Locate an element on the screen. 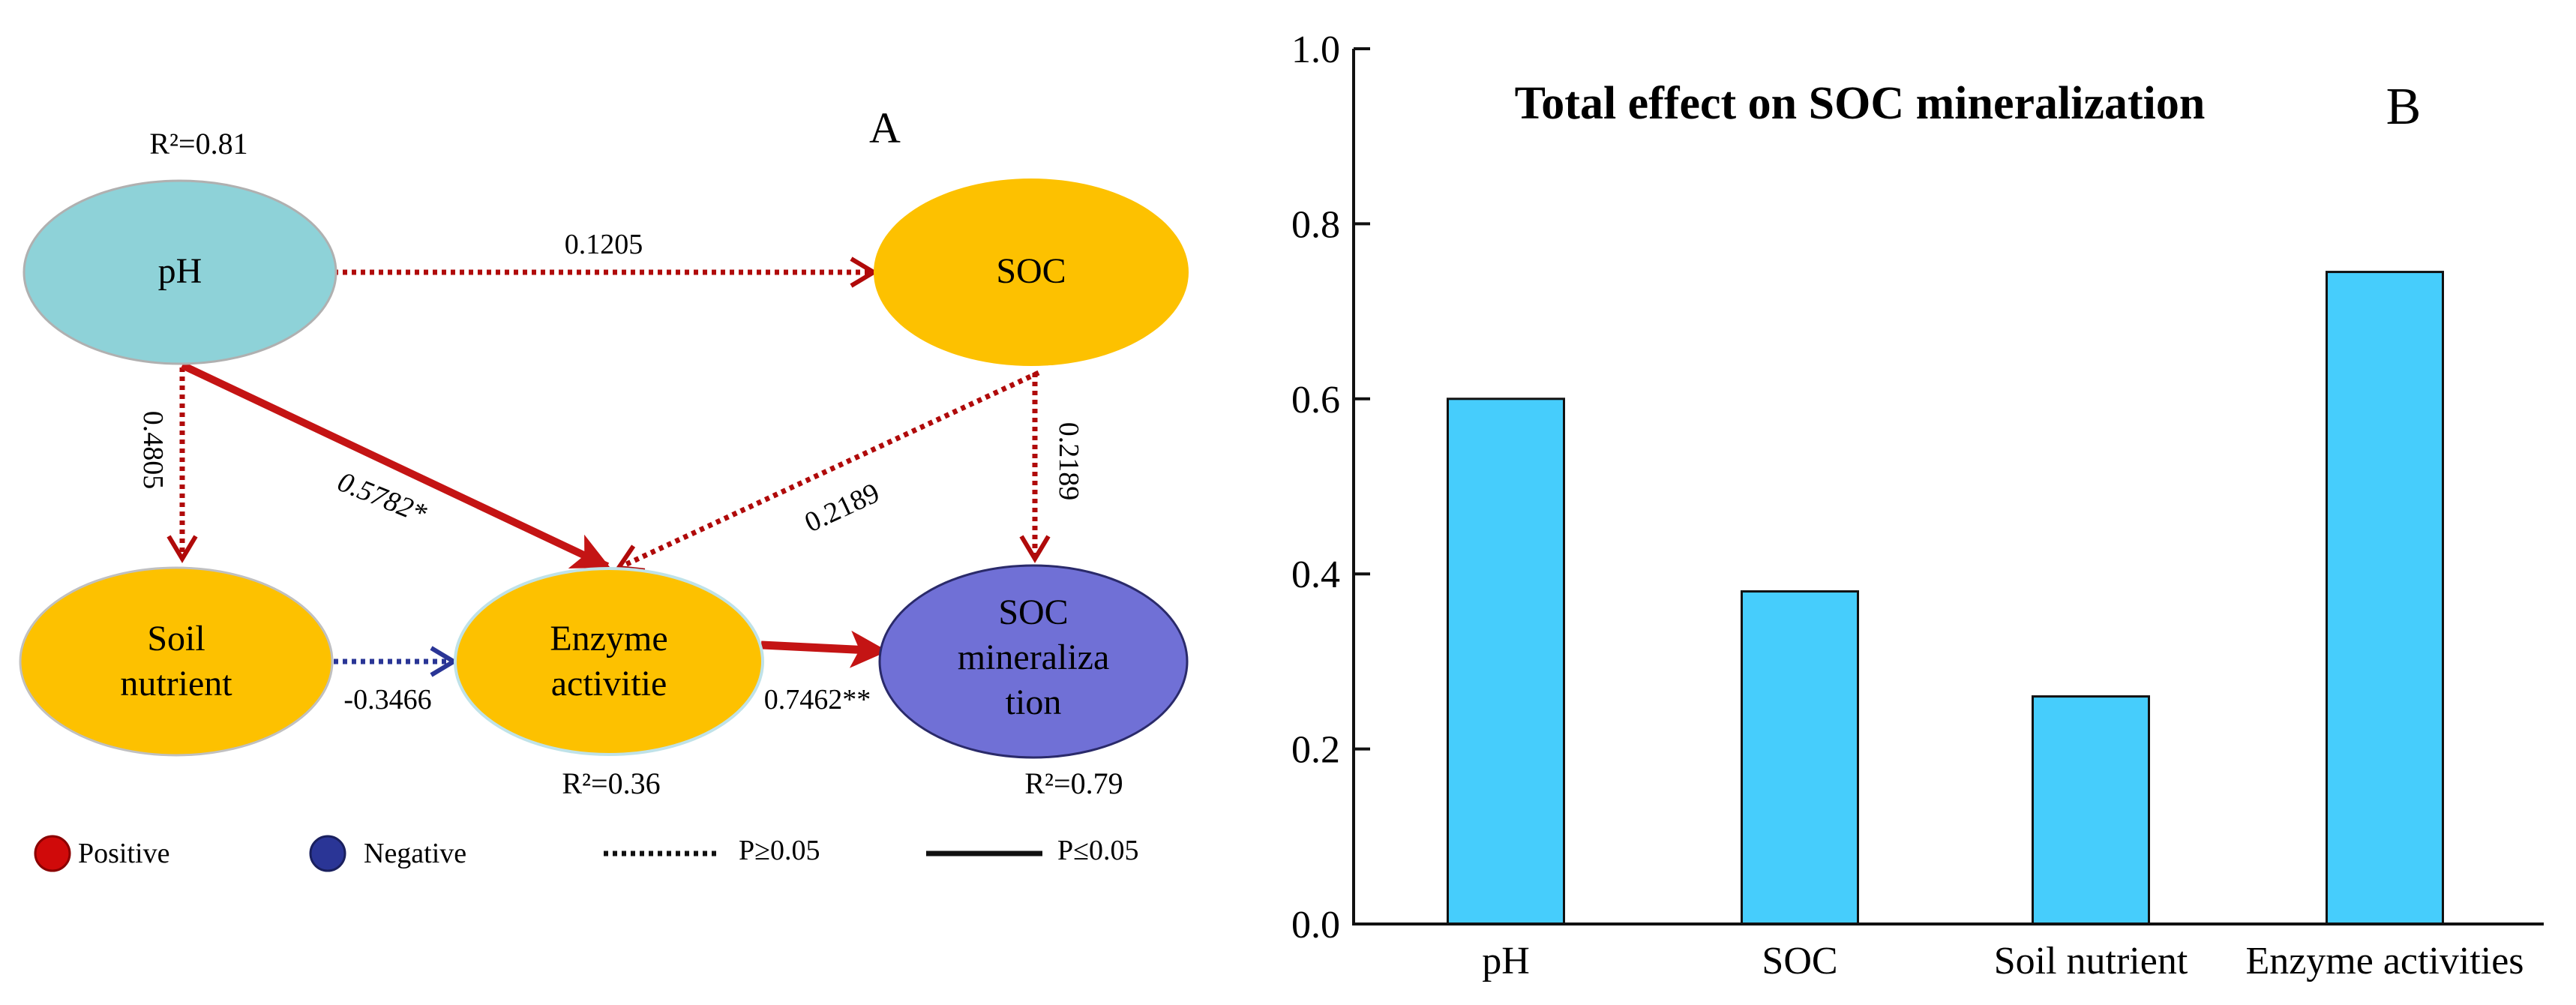 The width and height of the screenshot is (2576, 1005). coef-ph-soil: 0.4805 is located at coordinates (153, 450).